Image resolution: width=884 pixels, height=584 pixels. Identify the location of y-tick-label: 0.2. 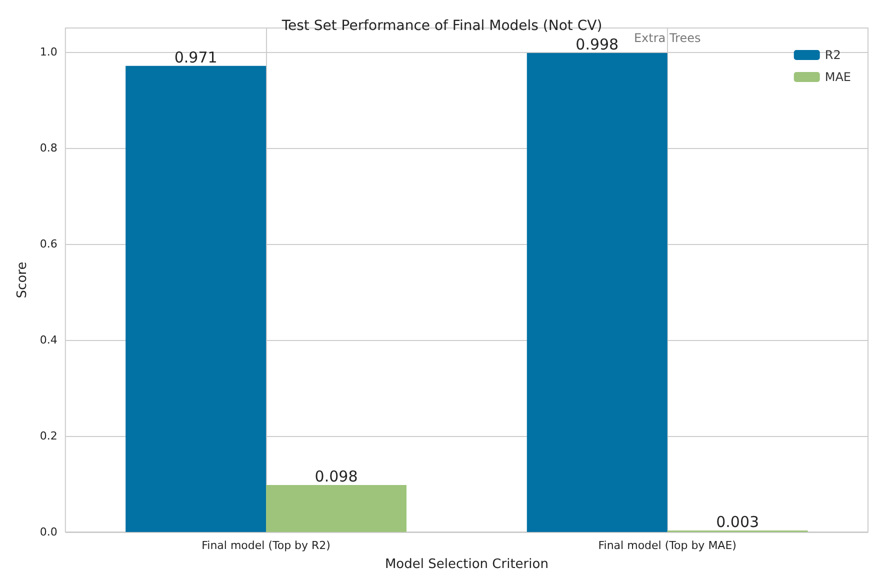
(49, 436).